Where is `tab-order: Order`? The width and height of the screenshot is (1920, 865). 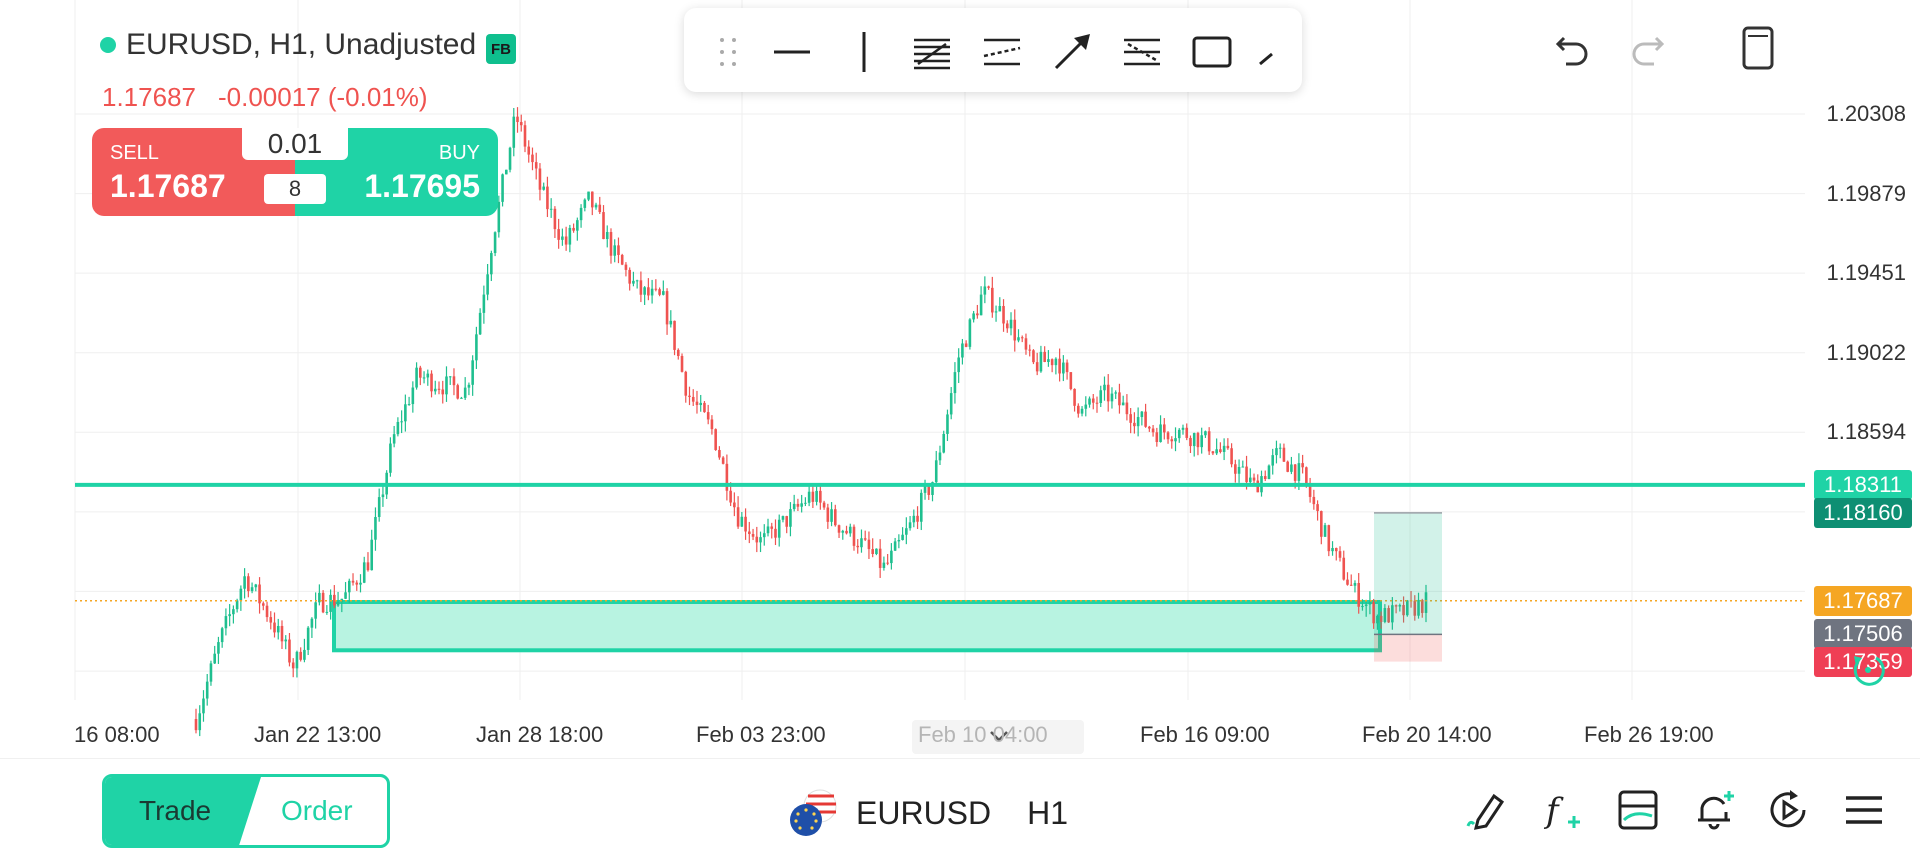 tab-order: Order is located at coordinates (317, 810).